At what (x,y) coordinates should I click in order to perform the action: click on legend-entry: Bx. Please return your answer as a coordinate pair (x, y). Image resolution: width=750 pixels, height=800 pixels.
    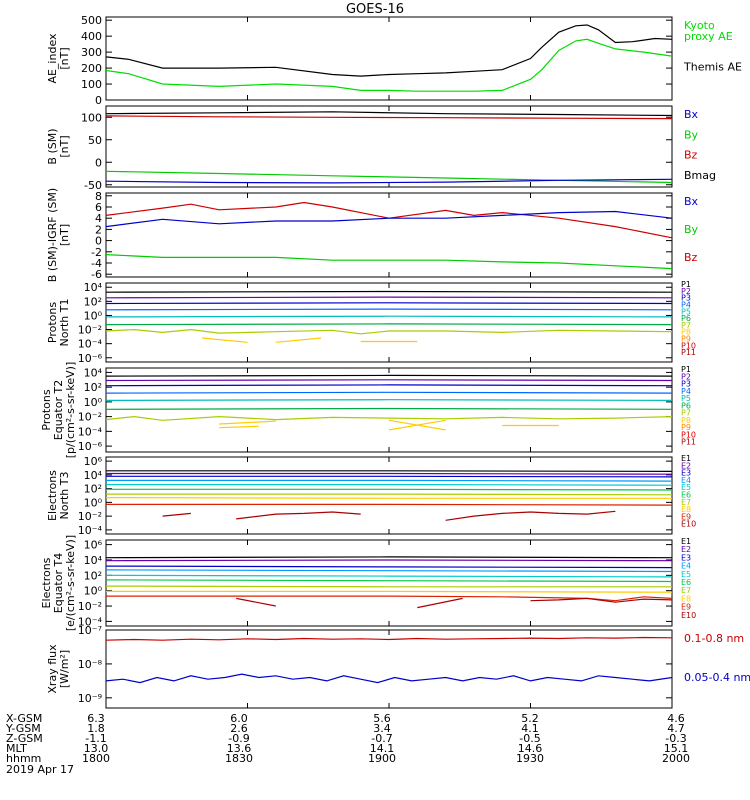
    Looking at the image, I should click on (691, 114).